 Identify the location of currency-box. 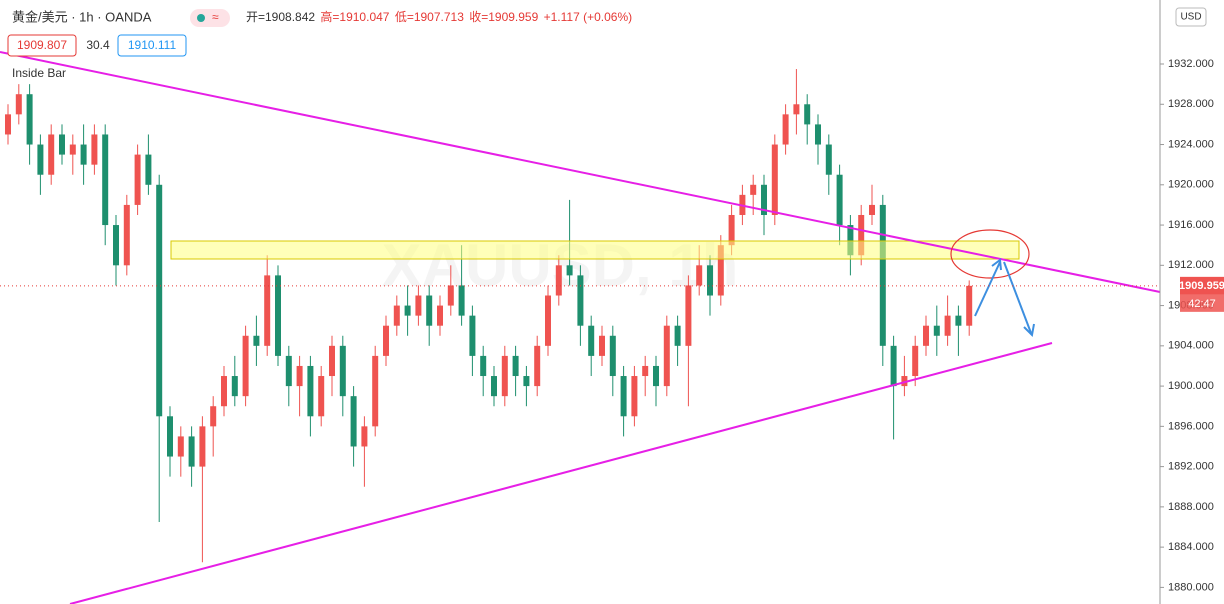
(1191, 17).